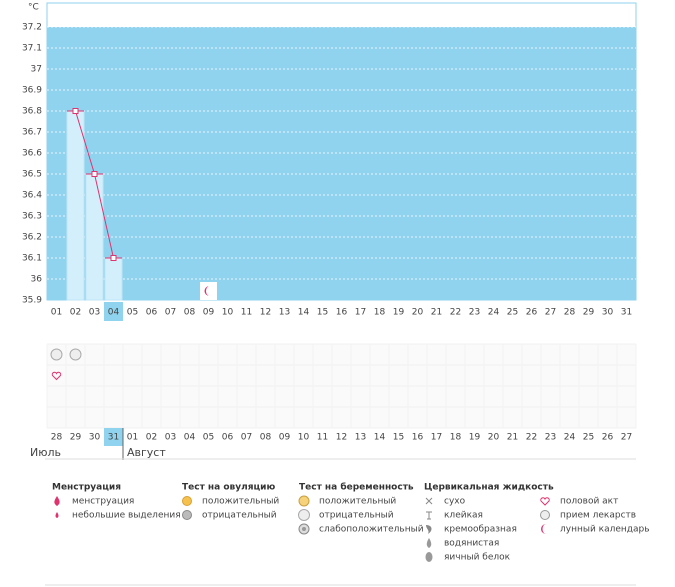 Image resolution: width=675 pixels, height=587 pixels. I want to click on y-tick-label: 36.6, so click(32, 154).